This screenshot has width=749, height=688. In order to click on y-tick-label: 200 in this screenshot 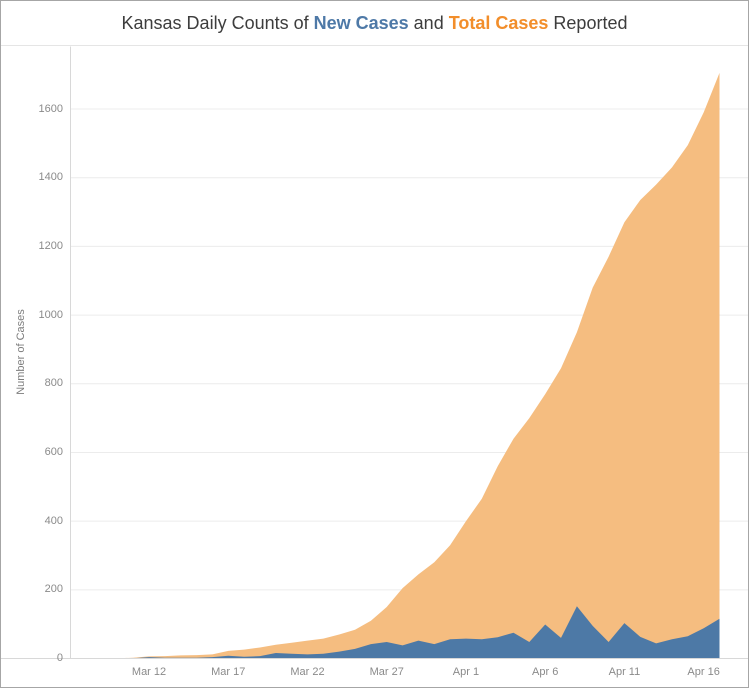, I will do `click(53, 589)`.